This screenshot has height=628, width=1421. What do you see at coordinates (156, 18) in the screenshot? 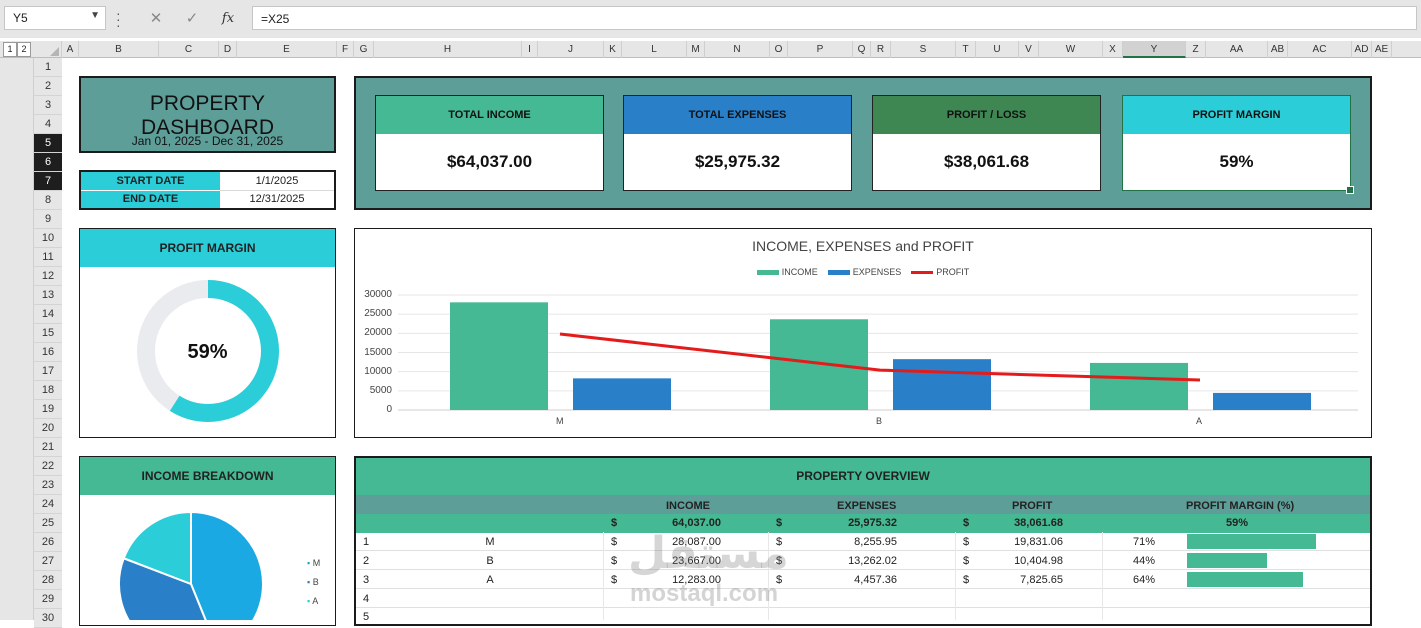
I see `cancel-icon: ✕` at bounding box center [156, 18].